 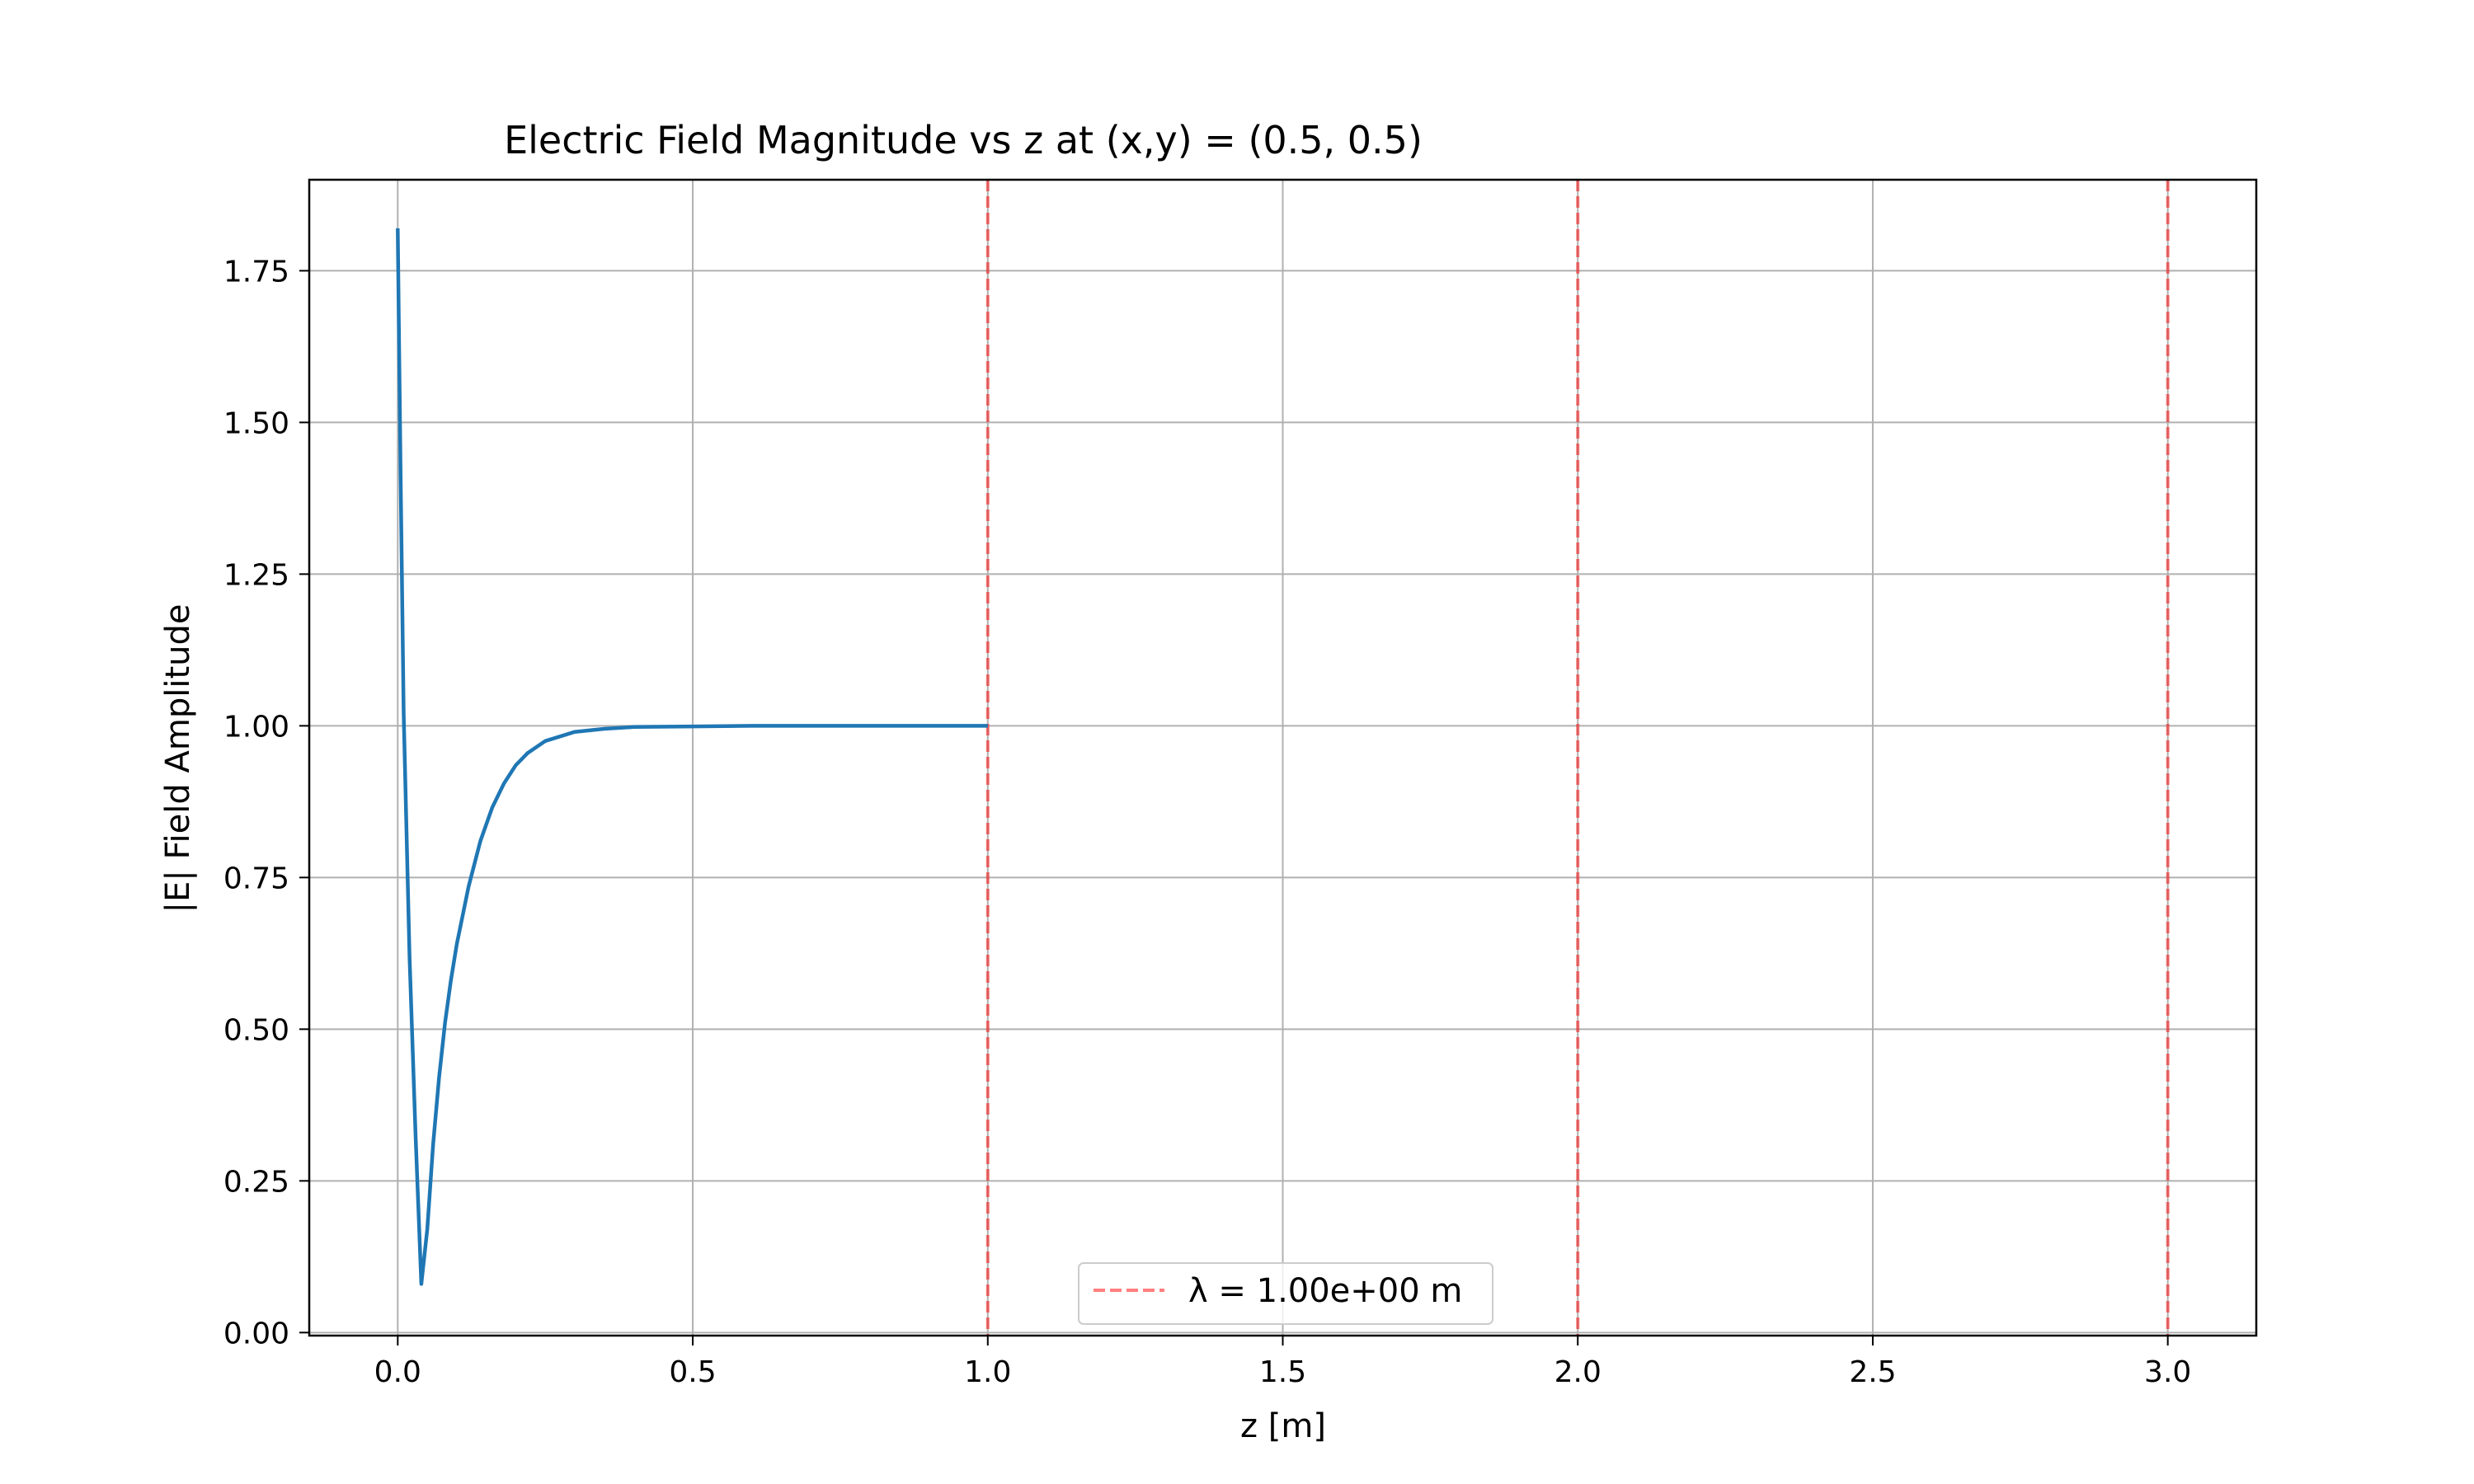 What do you see at coordinates (1578, 1372) in the screenshot?
I see `x-tick-label: 2.0` at bounding box center [1578, 1372].